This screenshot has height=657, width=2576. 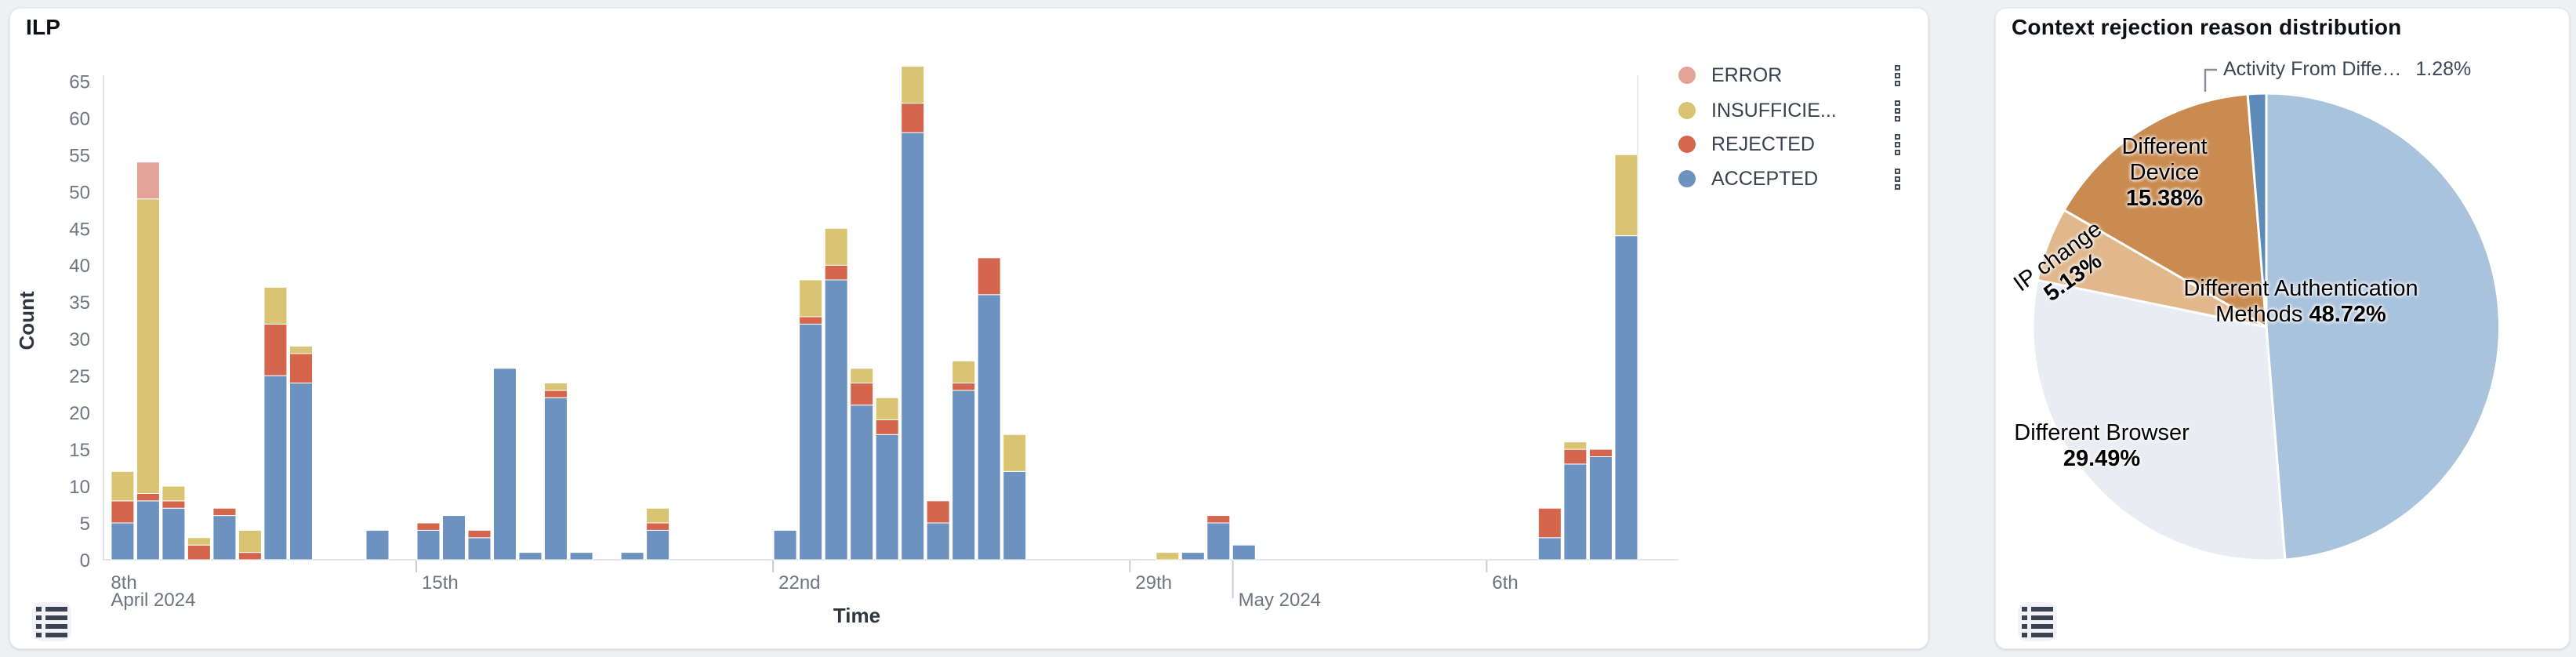 What do you see at coordinates (1789, 144) in the screenshot?
I see `legend-item-rejected: REJECTED` at bounding box center [1789, 144].